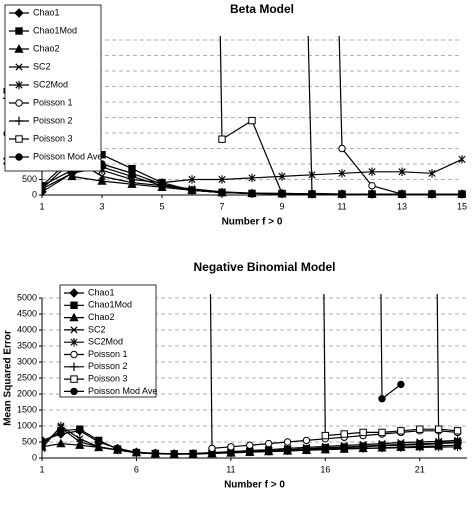  I want to click on y-tick-label: 500, so click(29, 441).